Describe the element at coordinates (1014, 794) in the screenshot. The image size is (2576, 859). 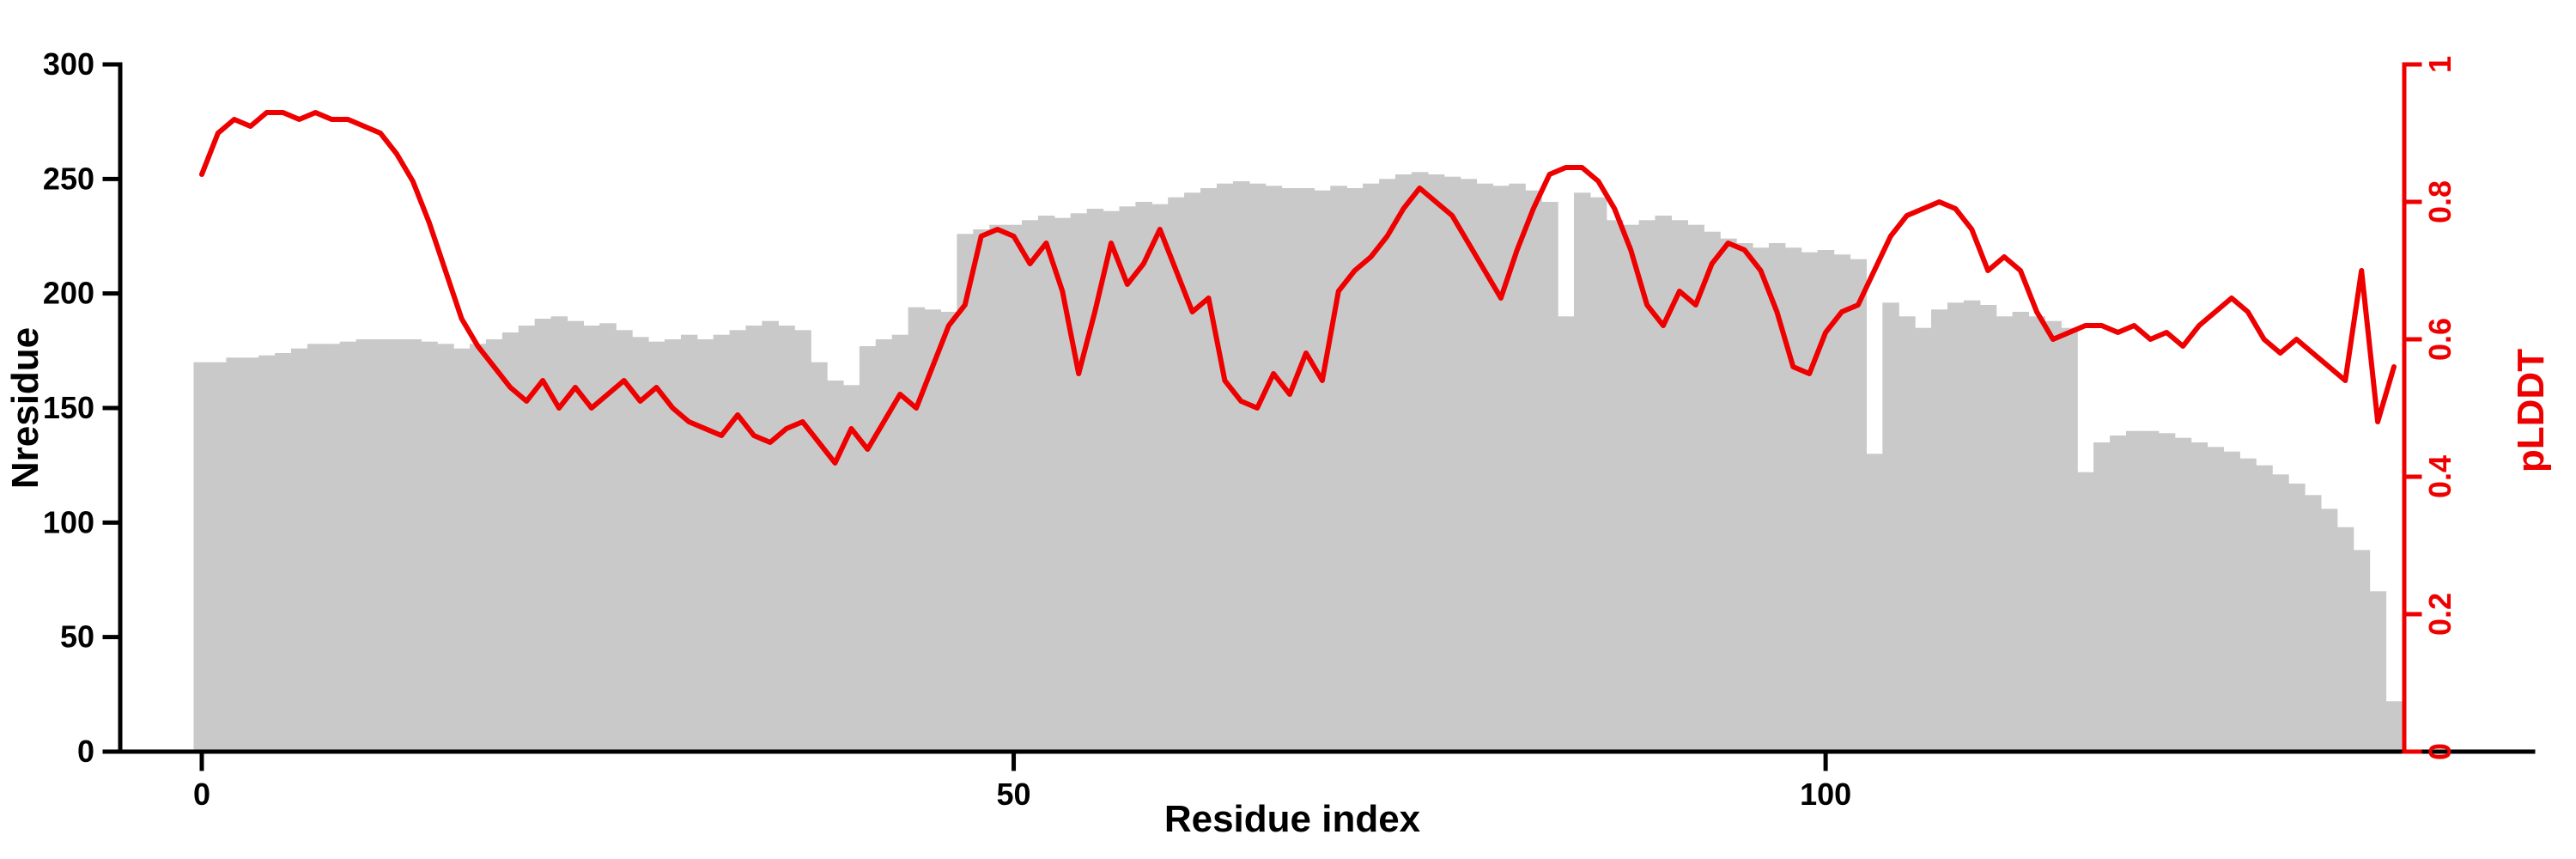
I see `x-tick-label: 50` at that location.